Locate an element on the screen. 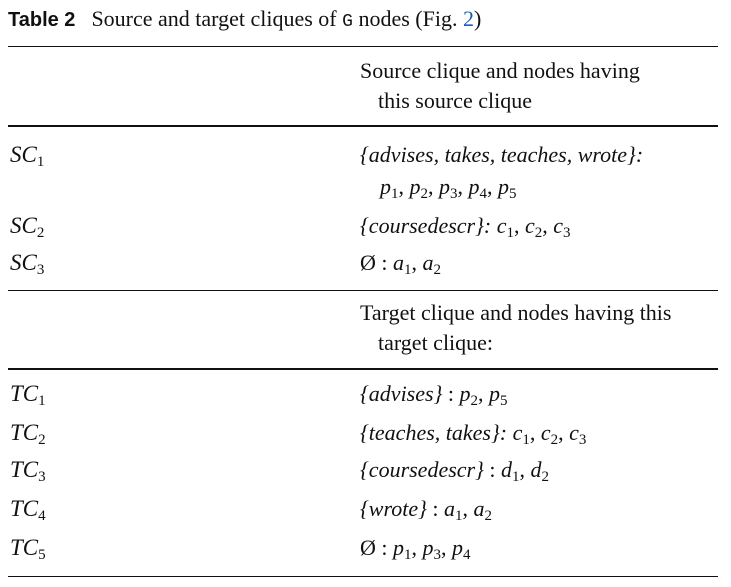 This screenshot has height=587, width=731. table-label: Table 2 is located at coordinates (42, 20).